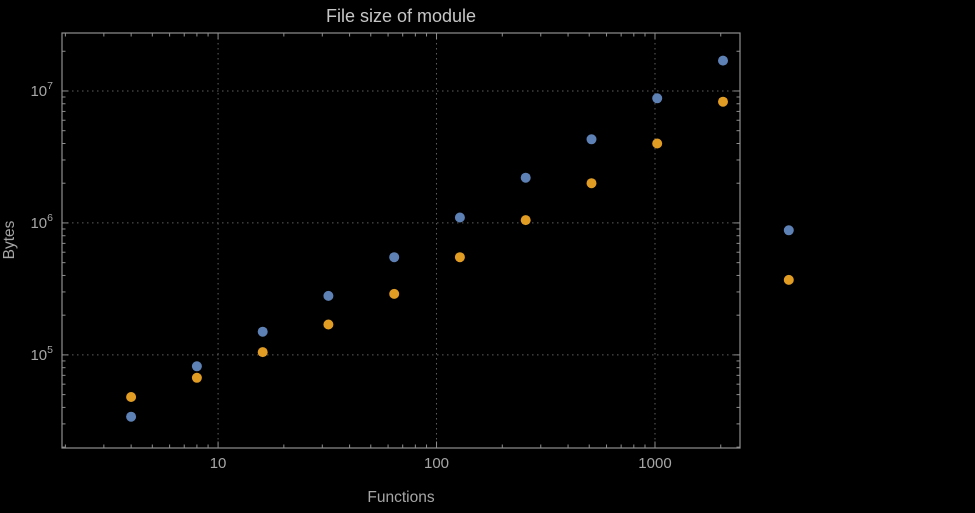  What do you see at coordinates (41, 354) in the screenshot?
I see `y-tick-label: 10⁵` at bounding box center [41, 354].